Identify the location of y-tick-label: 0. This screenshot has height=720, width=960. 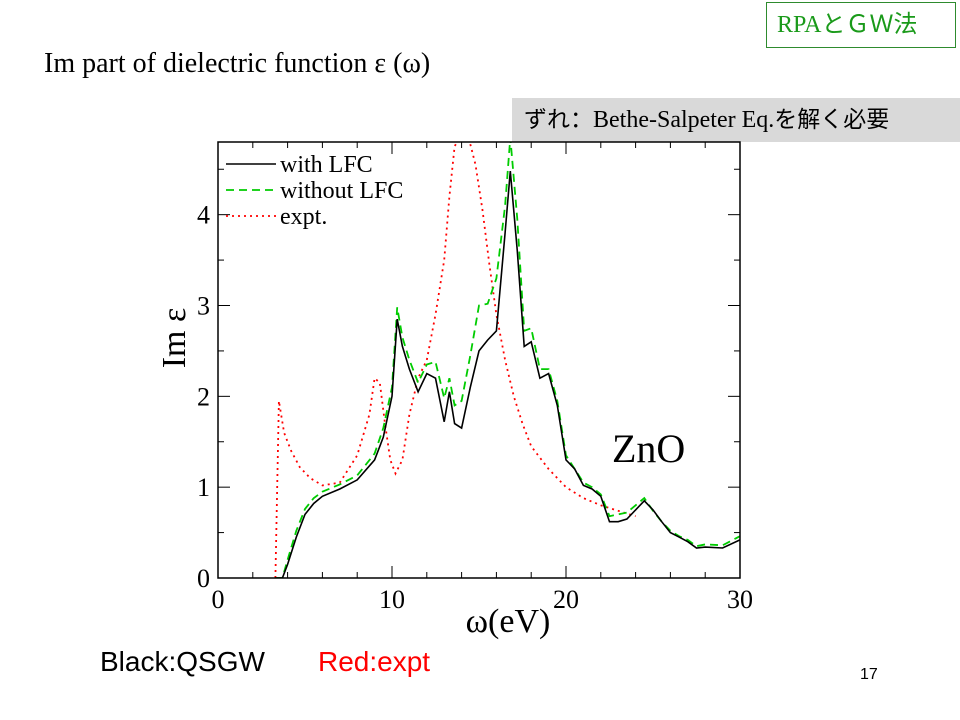
(203, 578).